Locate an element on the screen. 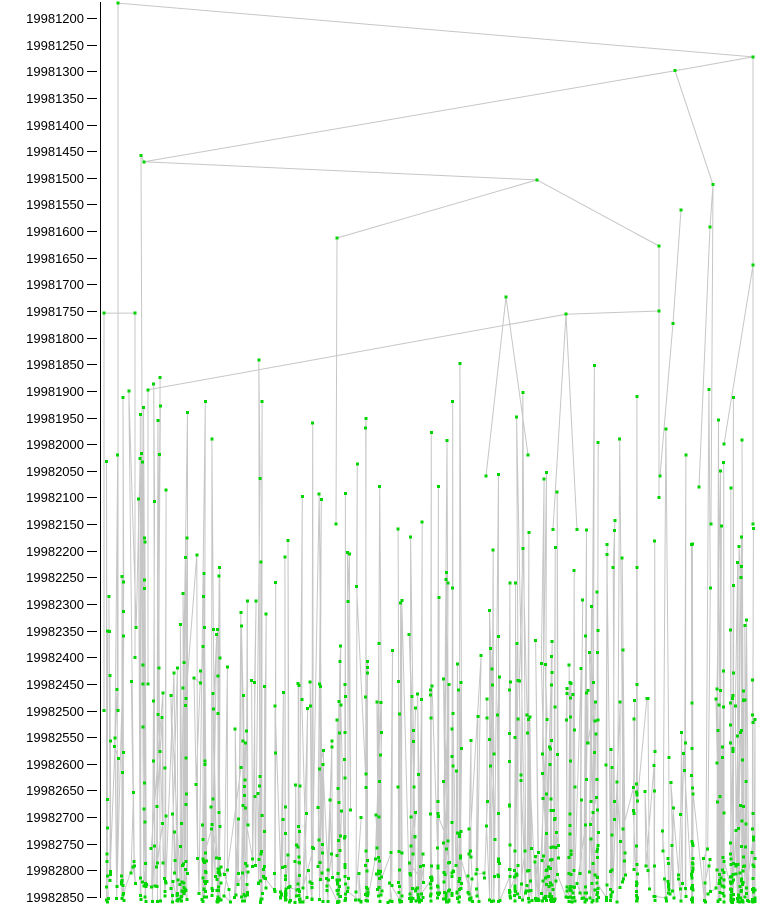  y-tick-label: 19981550 is located at coordinates (55, 204).